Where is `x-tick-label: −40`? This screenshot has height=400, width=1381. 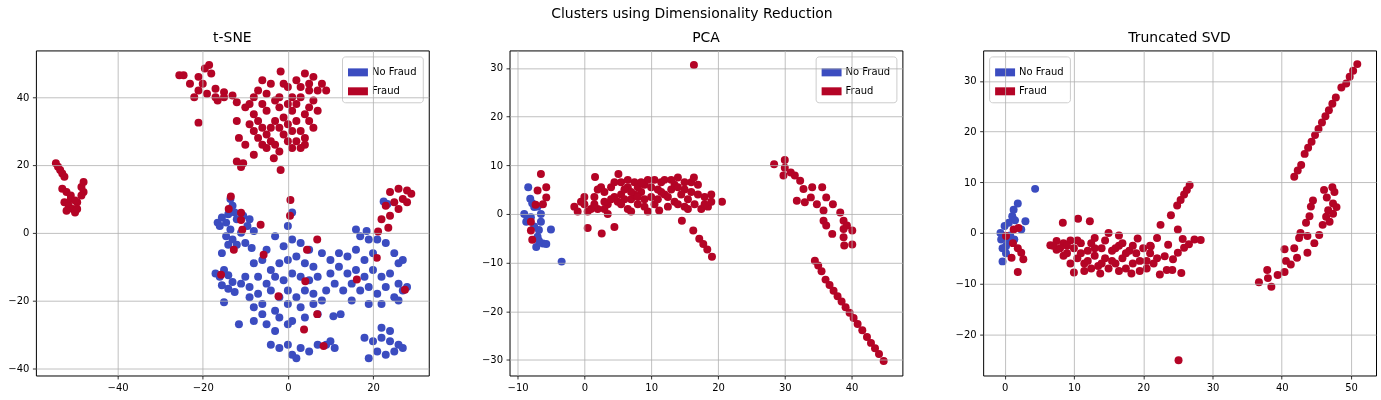 x-tick-label: −40 is located at coordinates (118, 387).